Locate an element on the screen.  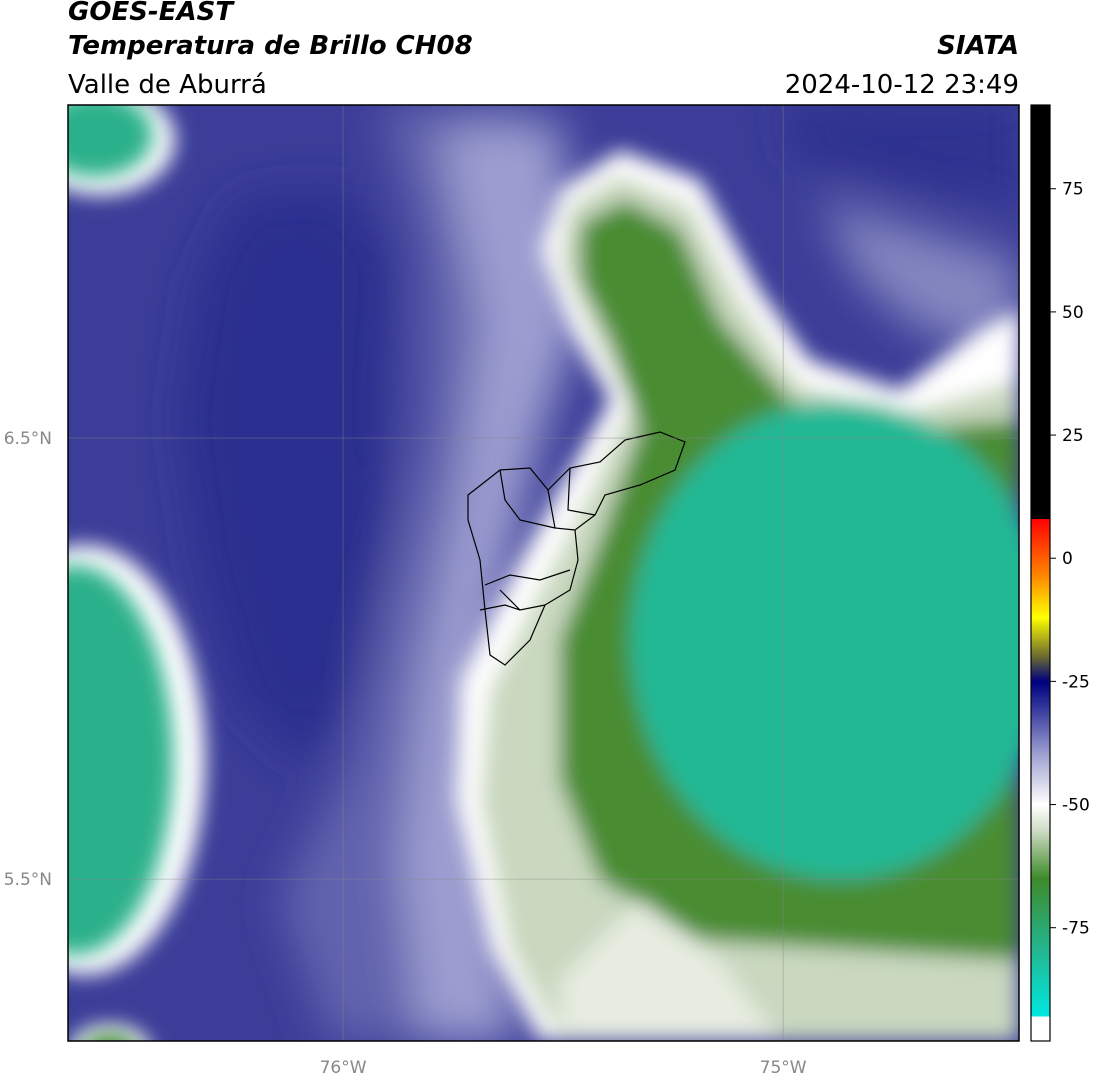
title: GOES-EAST is located at coordinates (151, 13).